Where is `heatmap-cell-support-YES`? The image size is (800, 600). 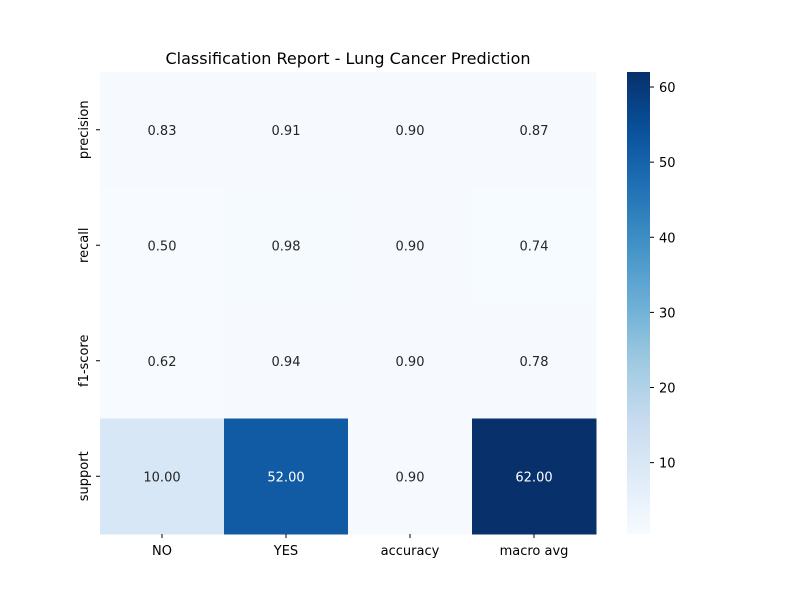
heatmap-cell-support-YES is located at coordinates (286, 476).